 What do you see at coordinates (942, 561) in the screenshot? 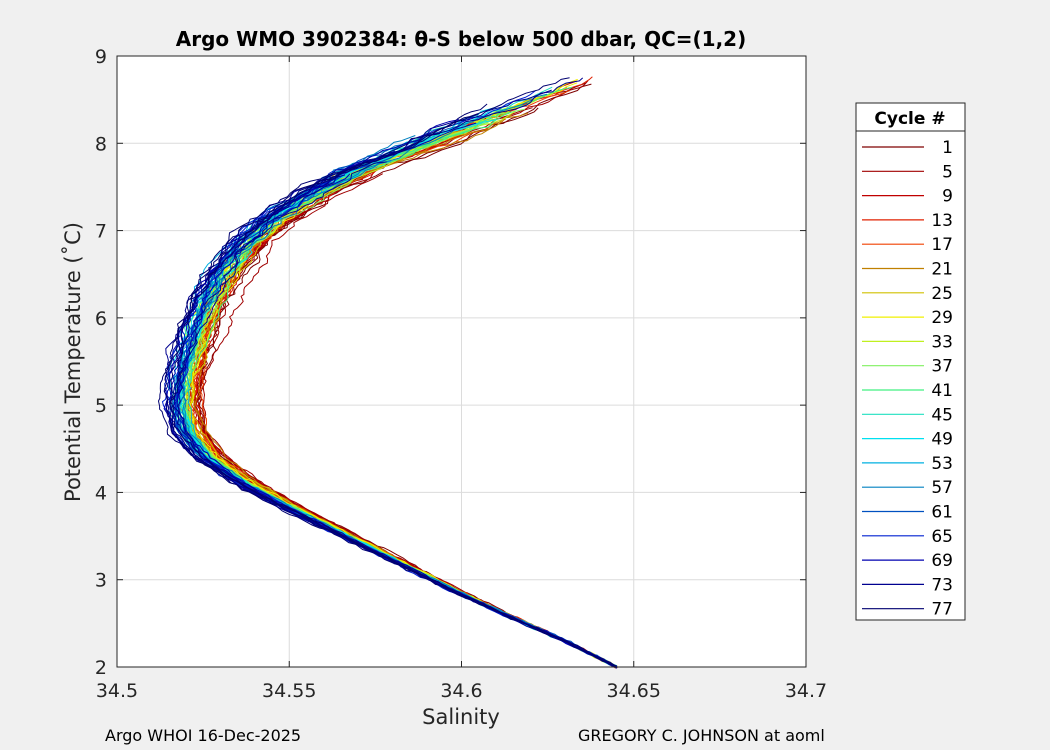
I see `legend-label-69: 69` at bounding box center [942, 561].